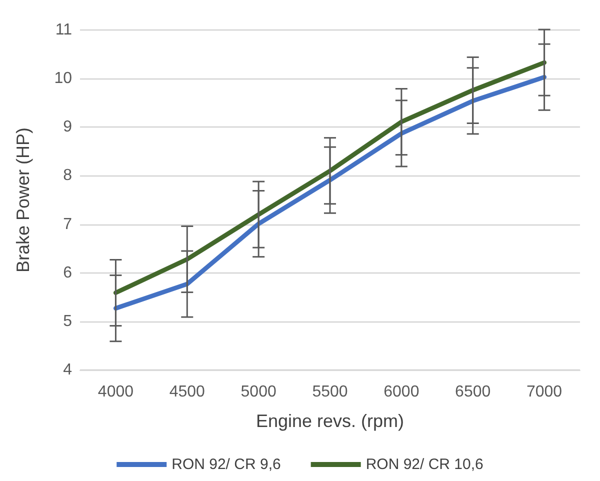 Image resolution: width=600 pixels, height=481 pixels. Describe the element at coordinates (544, 392) in the screenshot. I see `x-tick-label: 7000` at that location.